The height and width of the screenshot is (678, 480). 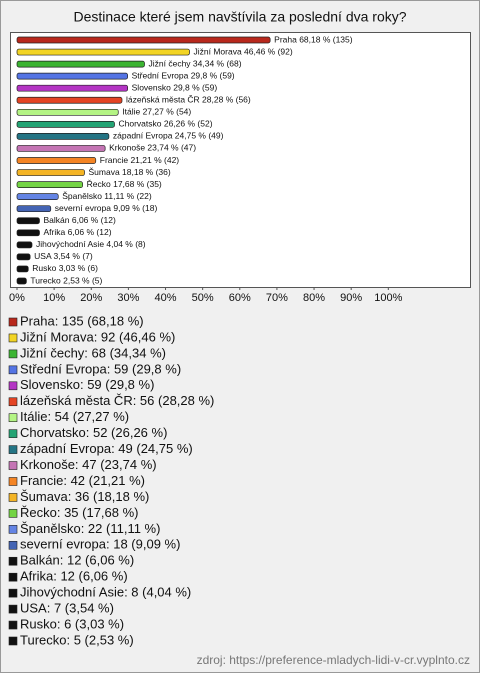 What do you see at coordinates (124, 184) in the screenshot?
I see `data-label: Řecko 17,68 % (35)` at bounding box center [124, 184].